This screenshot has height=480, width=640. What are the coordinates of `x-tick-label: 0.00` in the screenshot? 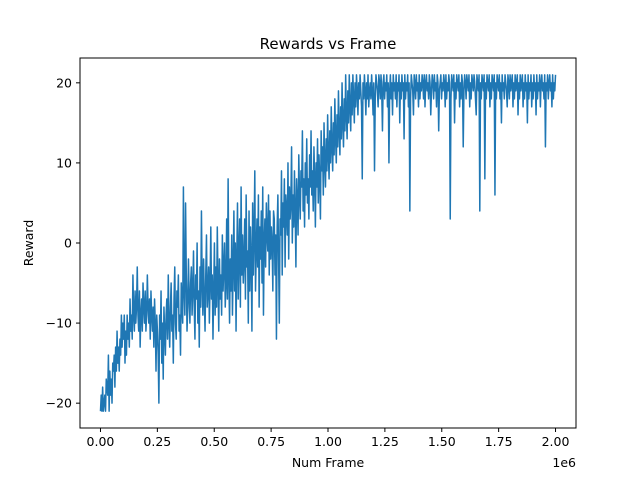 It's located at (101, 441).